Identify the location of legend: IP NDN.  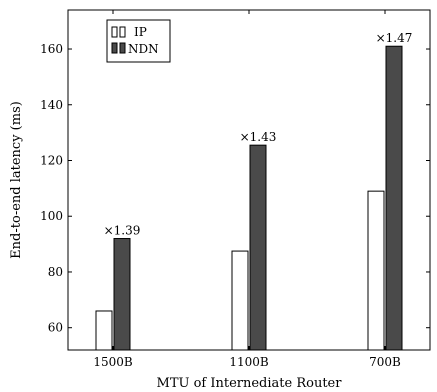
(138, 41).